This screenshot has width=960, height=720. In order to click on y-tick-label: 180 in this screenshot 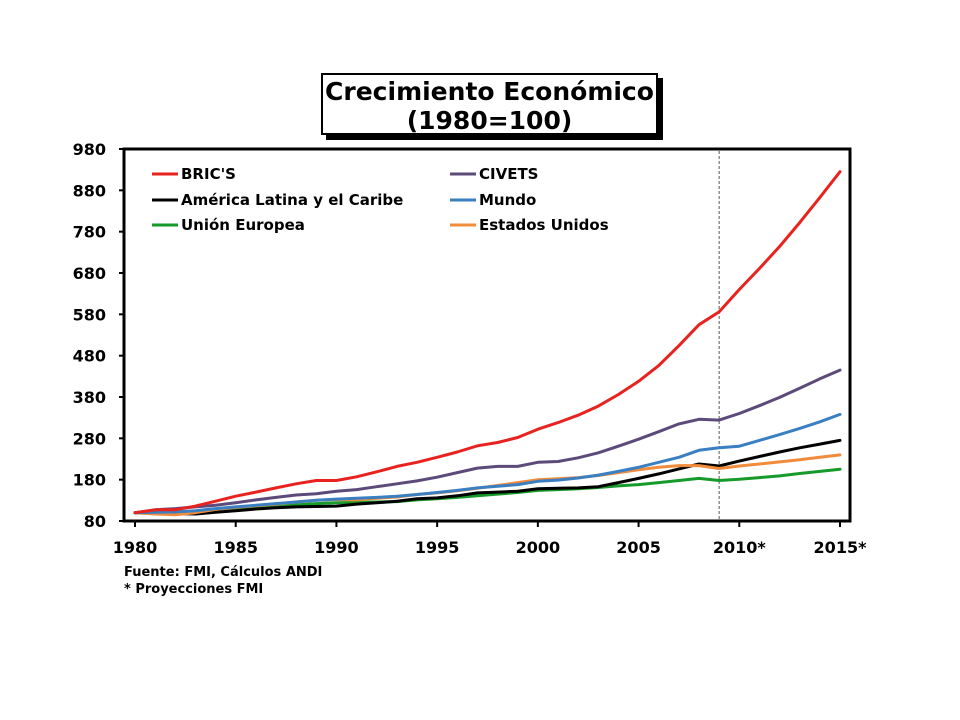, I will do `click(89, 480)`.